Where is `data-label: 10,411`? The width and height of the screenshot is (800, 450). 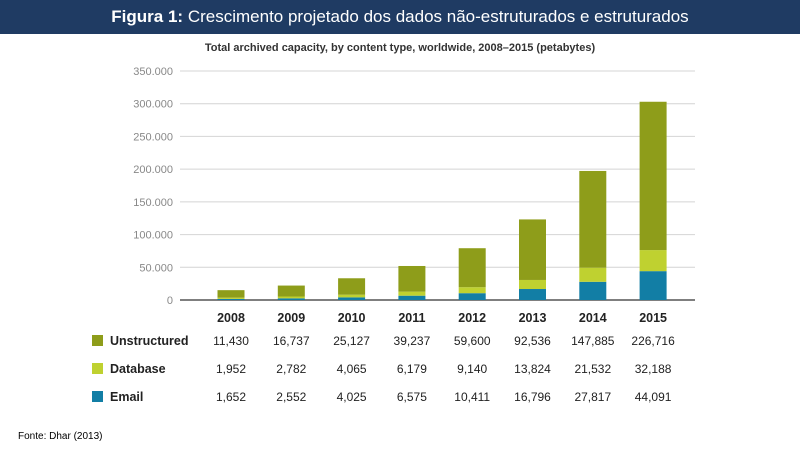
data-label: 10,411 is located at coordinates (472, 397).